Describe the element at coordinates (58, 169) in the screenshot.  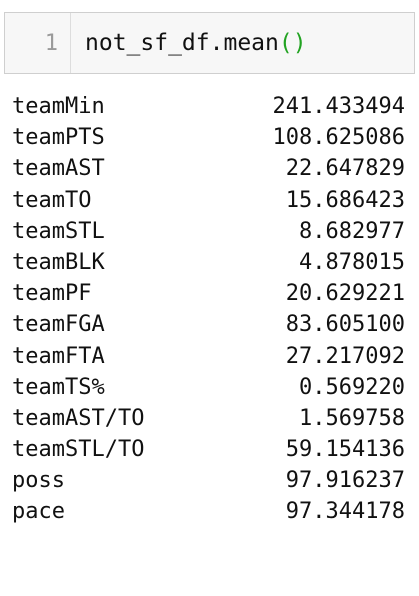
I see `output-row-label: teamAST` at that location.